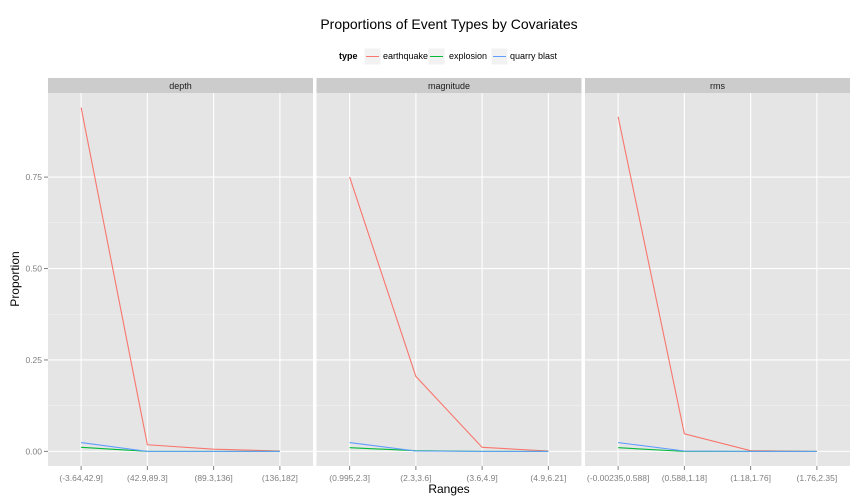 This screenshot has height=504, width=864. Describe the element at coordinates (33, 177) in the screenshot. I see `y-tick-label: 0.75` at that location.